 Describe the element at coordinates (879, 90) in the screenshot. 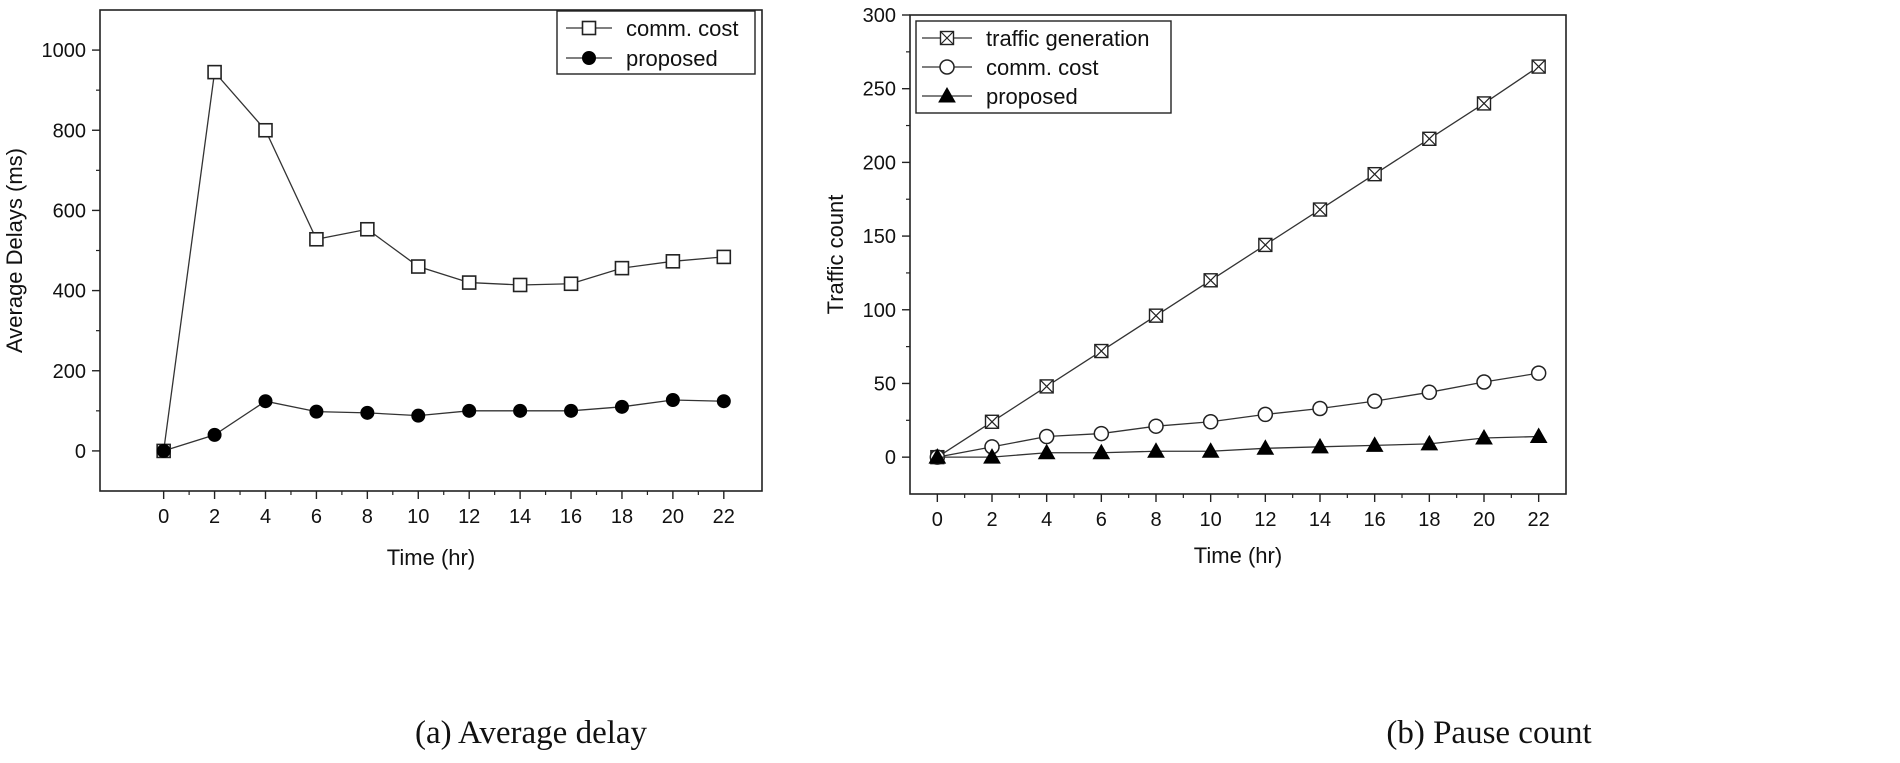

I see `y-tick-label: 250` at that location.